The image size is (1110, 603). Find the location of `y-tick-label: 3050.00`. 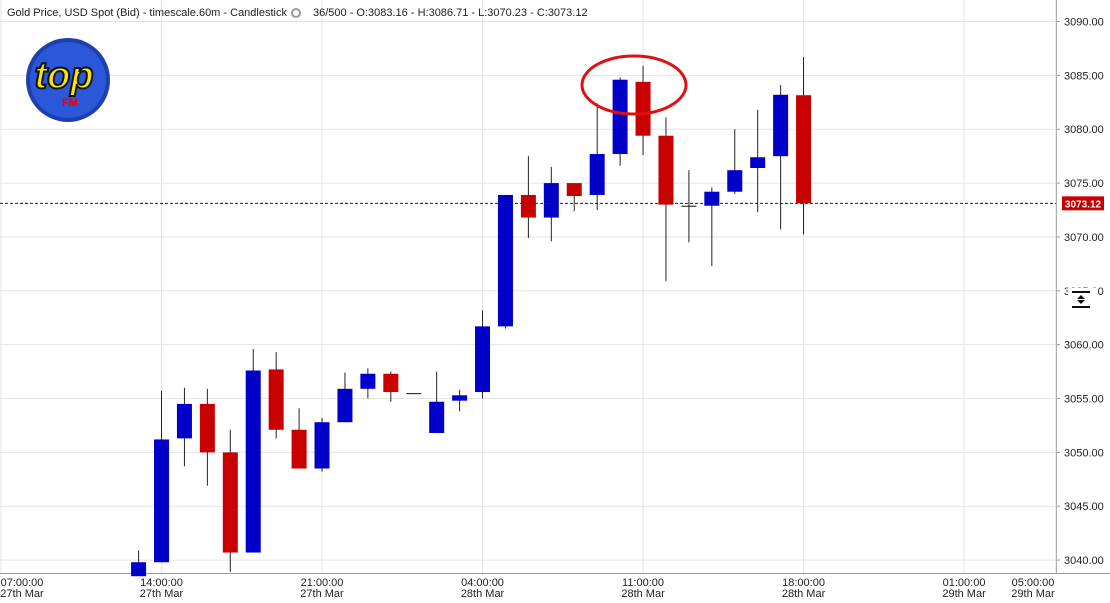

y-tick-label: 3050.00 is located at coordinates (1084, 453).